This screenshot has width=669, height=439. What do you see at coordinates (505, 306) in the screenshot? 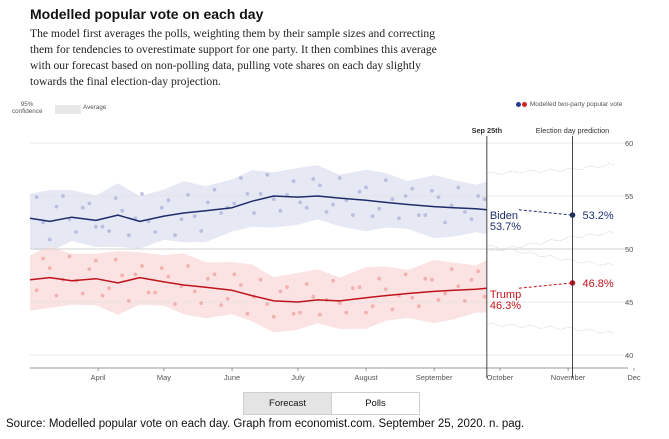
I see `trump-current-value-label: 46.3%` at bounding box center [505, 306].